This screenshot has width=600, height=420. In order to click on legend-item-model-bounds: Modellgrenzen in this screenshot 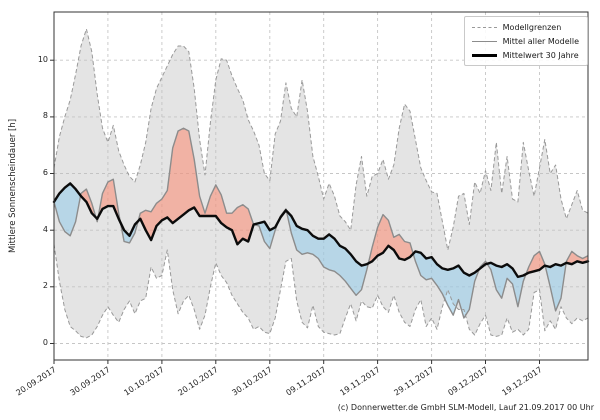, I will do `click(525, 27)`.